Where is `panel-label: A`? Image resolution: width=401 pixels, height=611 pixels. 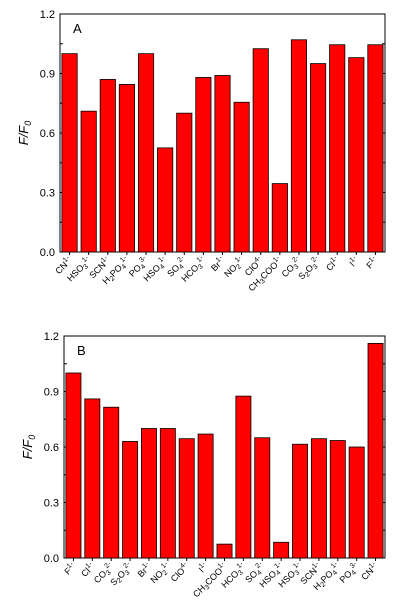 panel-label: A is located at coordinates (77, 28).